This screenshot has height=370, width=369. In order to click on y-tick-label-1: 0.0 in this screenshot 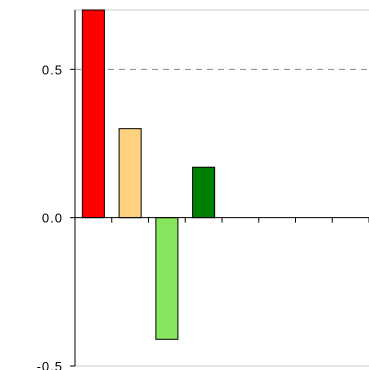, I will do `click(52, 218)`.